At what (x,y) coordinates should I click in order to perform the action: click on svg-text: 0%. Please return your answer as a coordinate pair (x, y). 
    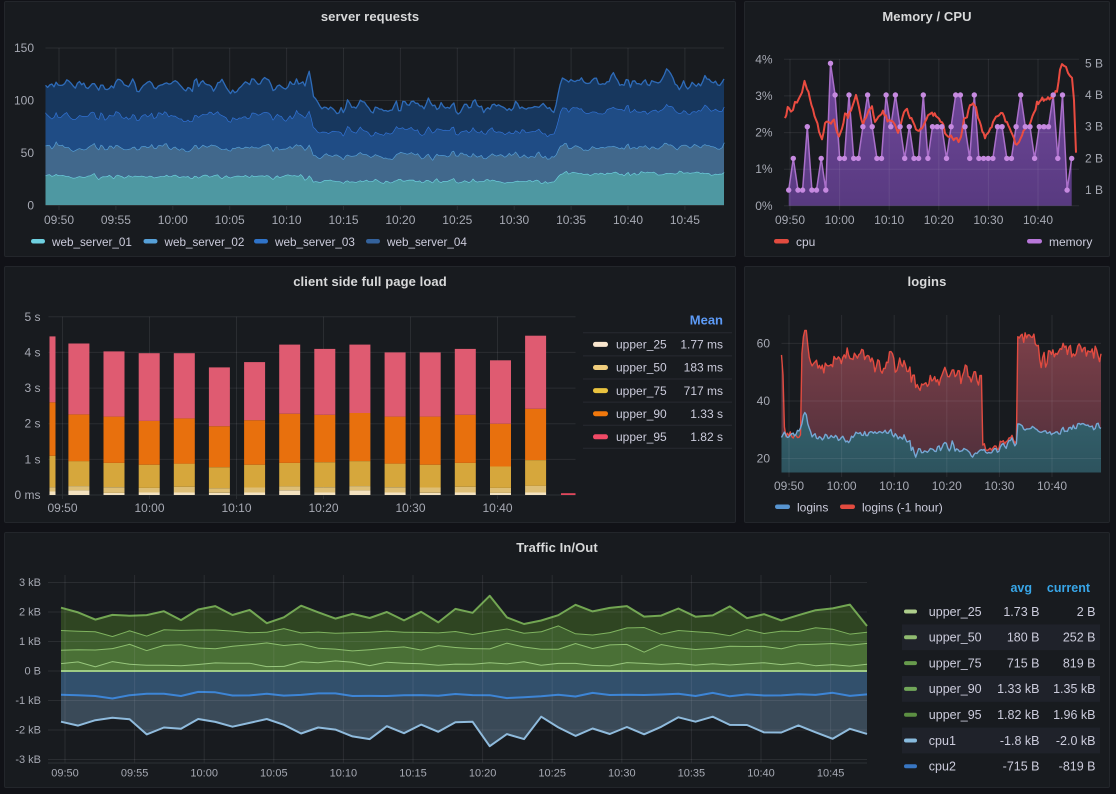
    Looking at the image, I should click on (764, 206).